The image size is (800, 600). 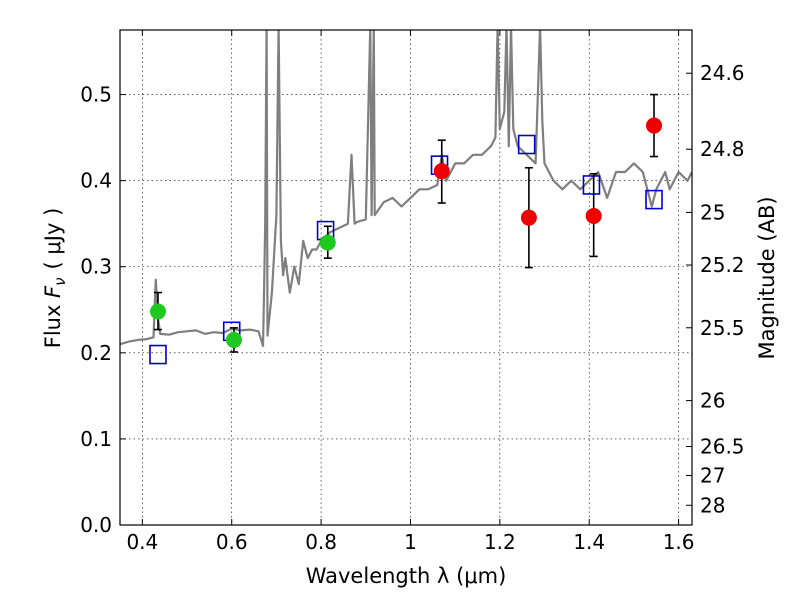 I want to click on y-tick-label: 0.4, so click(x=96, y=181).